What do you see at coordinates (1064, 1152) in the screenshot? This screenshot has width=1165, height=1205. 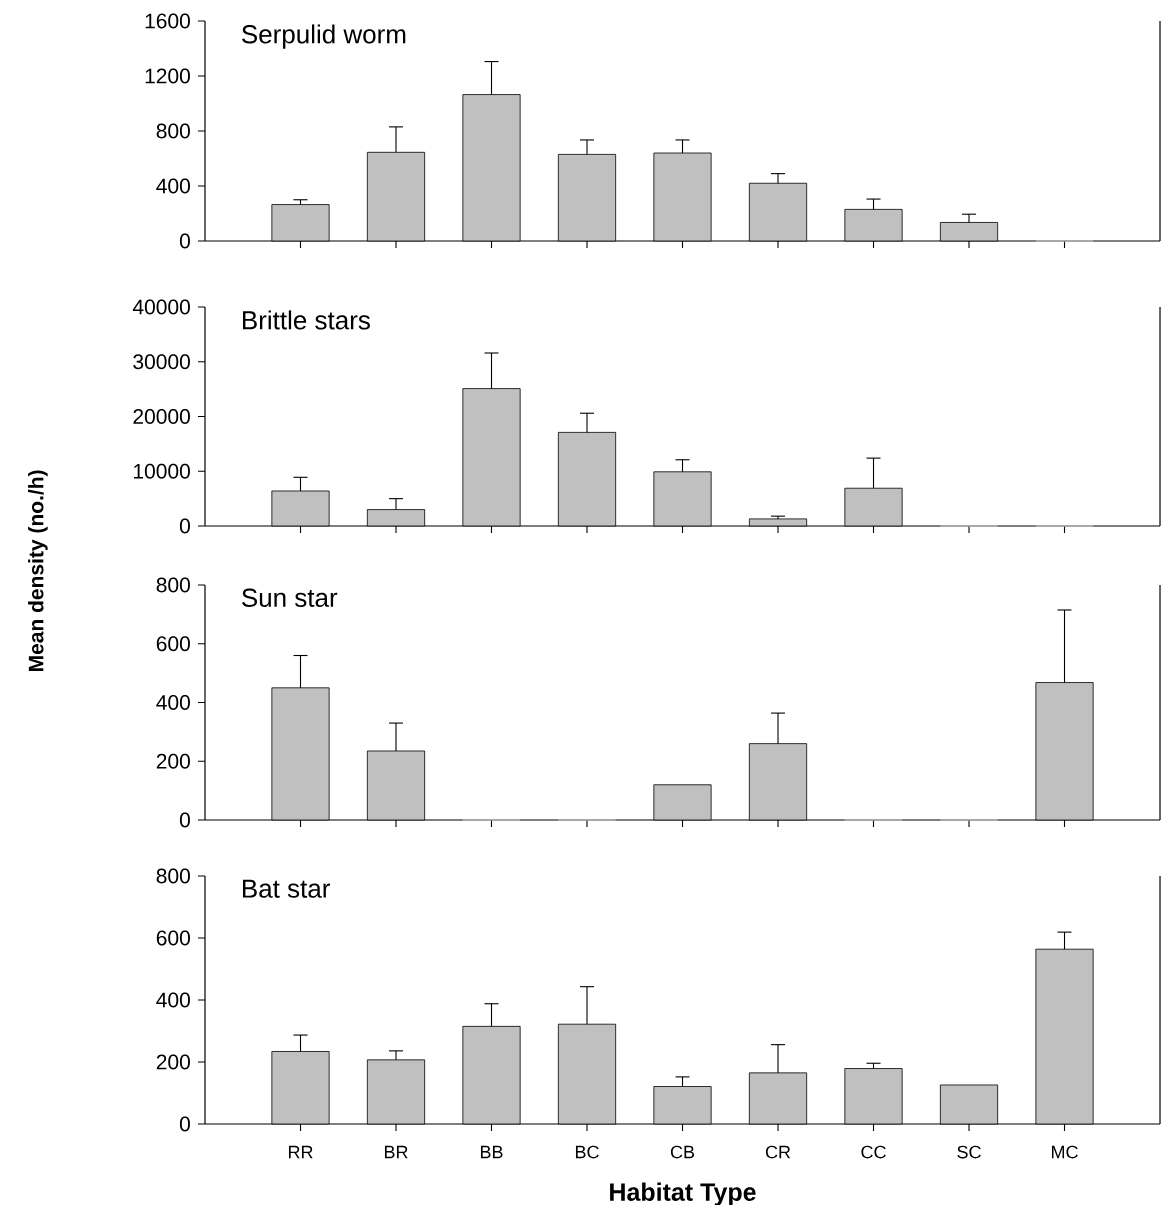 I see `x-tick-label: MC` at bounding box center [1064, 1152].